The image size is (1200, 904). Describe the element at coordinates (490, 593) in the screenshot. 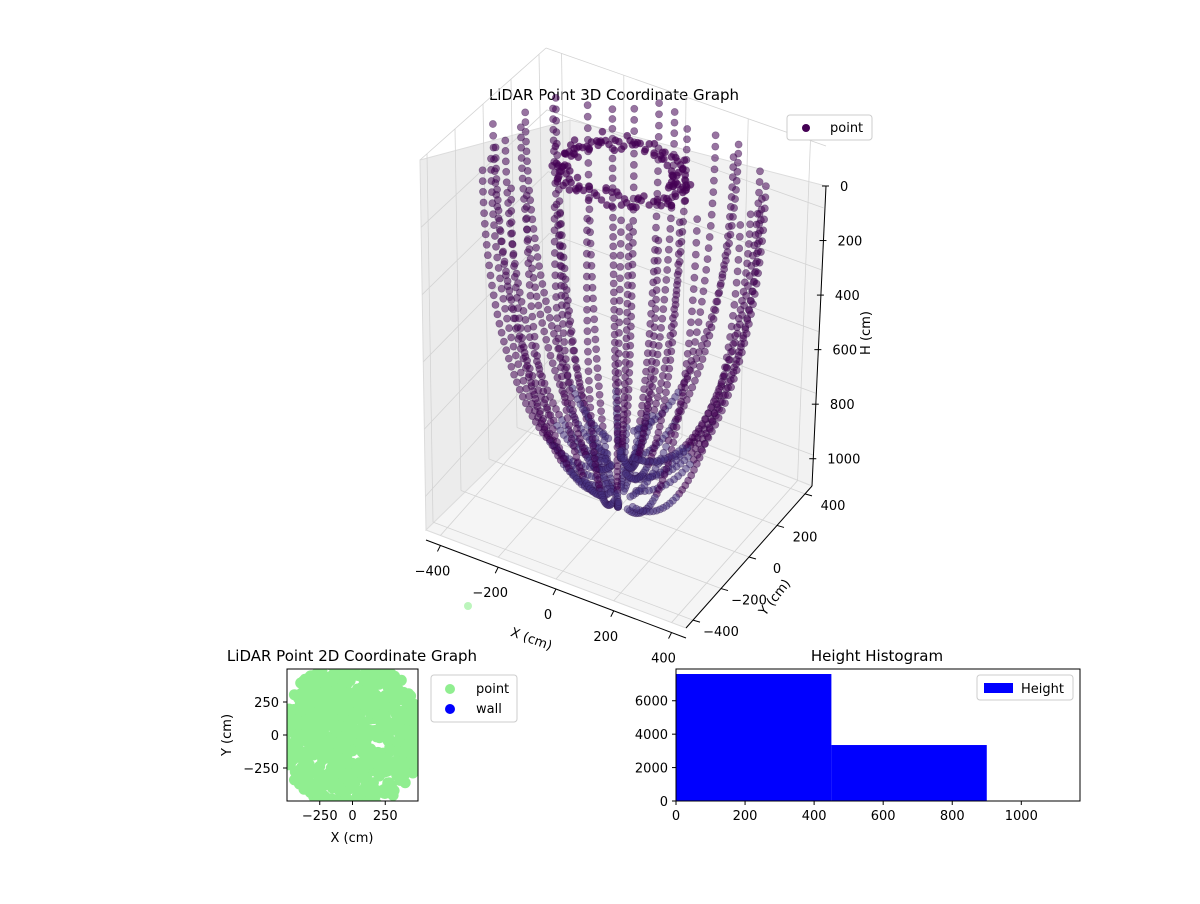

I see `x-tick-label: −200` at that location.